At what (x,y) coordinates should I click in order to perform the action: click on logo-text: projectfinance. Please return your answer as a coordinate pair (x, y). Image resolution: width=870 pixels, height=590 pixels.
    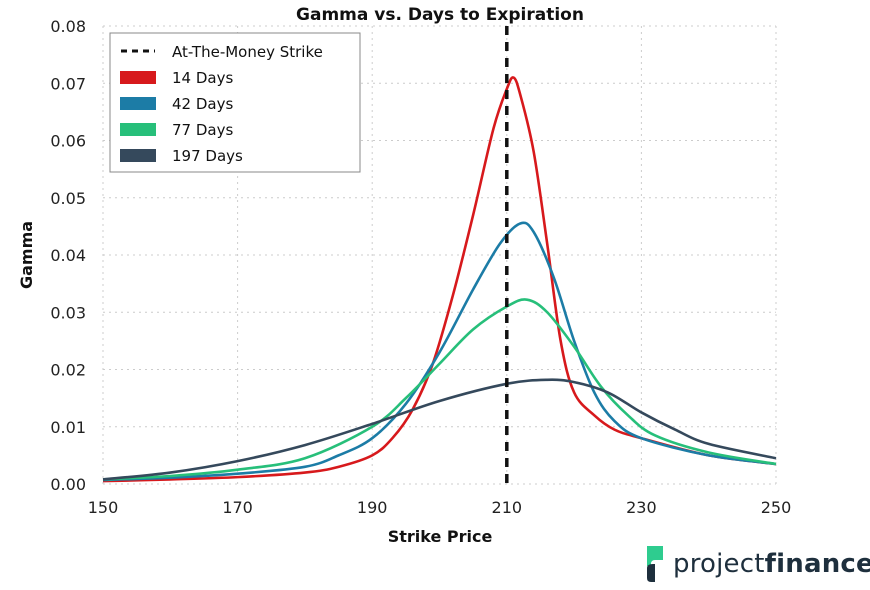
    Looking at the image, I should click on (771, 564).